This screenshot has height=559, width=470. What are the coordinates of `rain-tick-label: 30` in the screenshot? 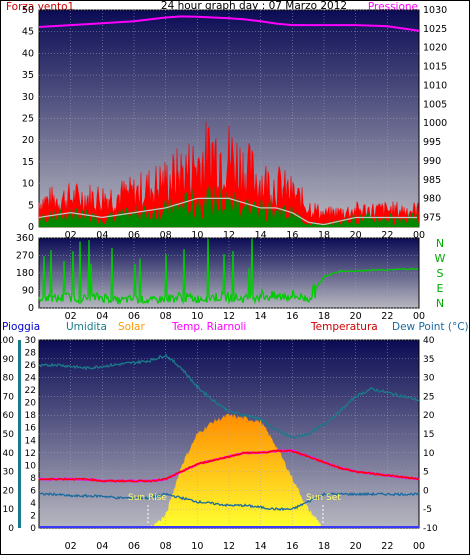 It's located at (9, 473).